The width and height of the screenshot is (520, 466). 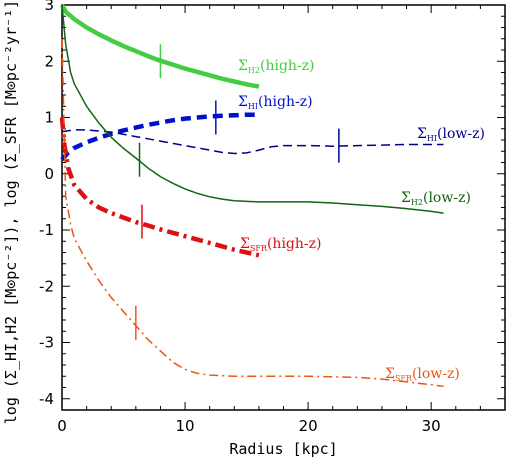 I want to click on series-label: ΣHI(high-z), so click(x=275, y=102).